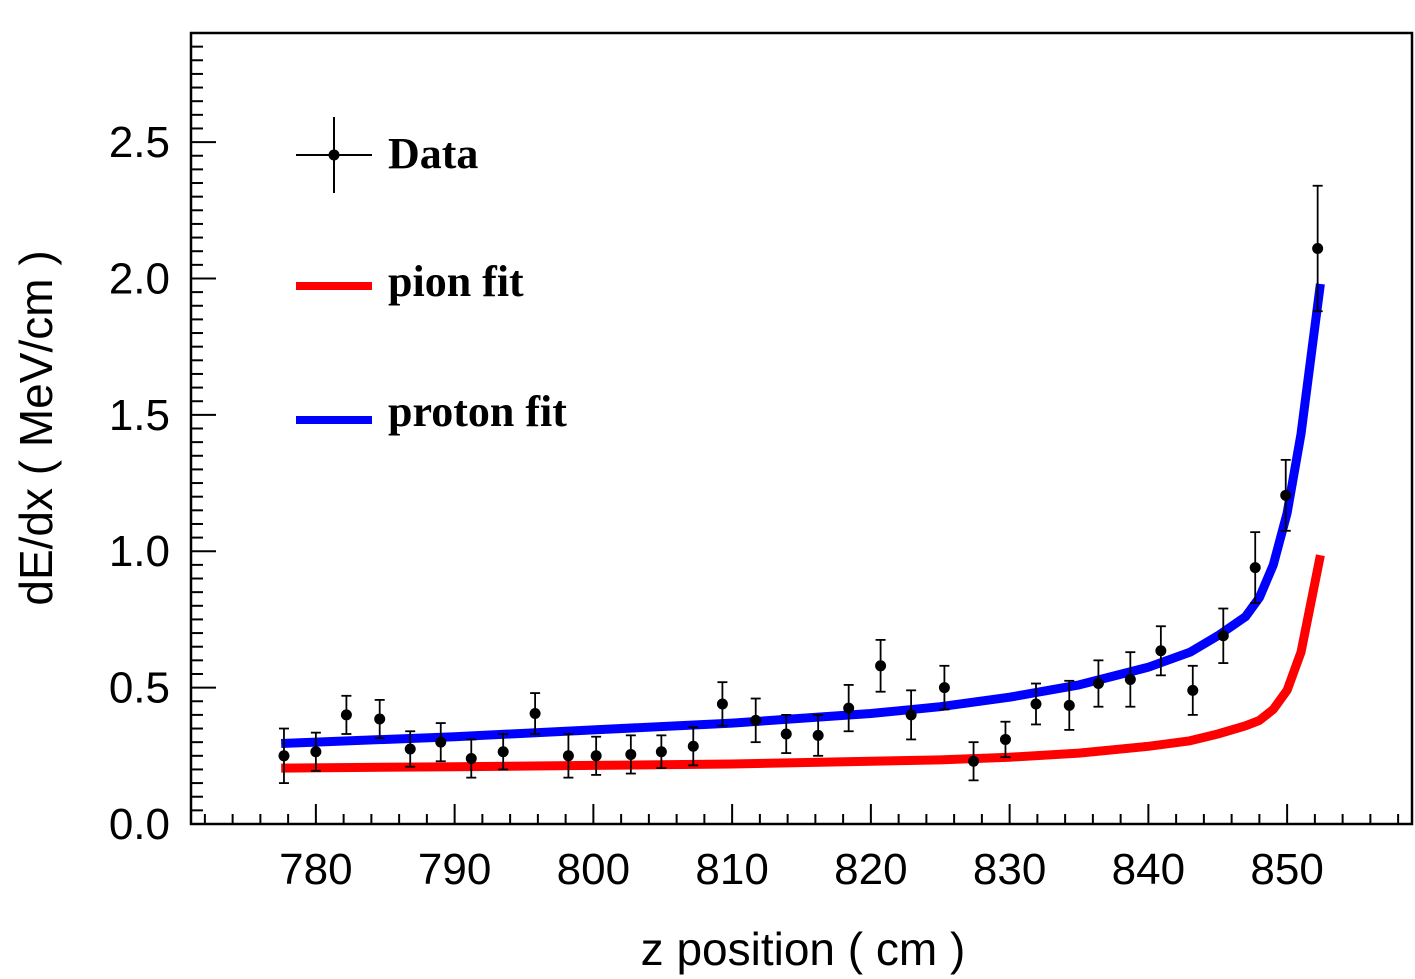 This screenshot has height=979, width=1415. Describe the element at coordinates (433, 153) in the screenshot. I see `legend-label-data: Data` at that location.